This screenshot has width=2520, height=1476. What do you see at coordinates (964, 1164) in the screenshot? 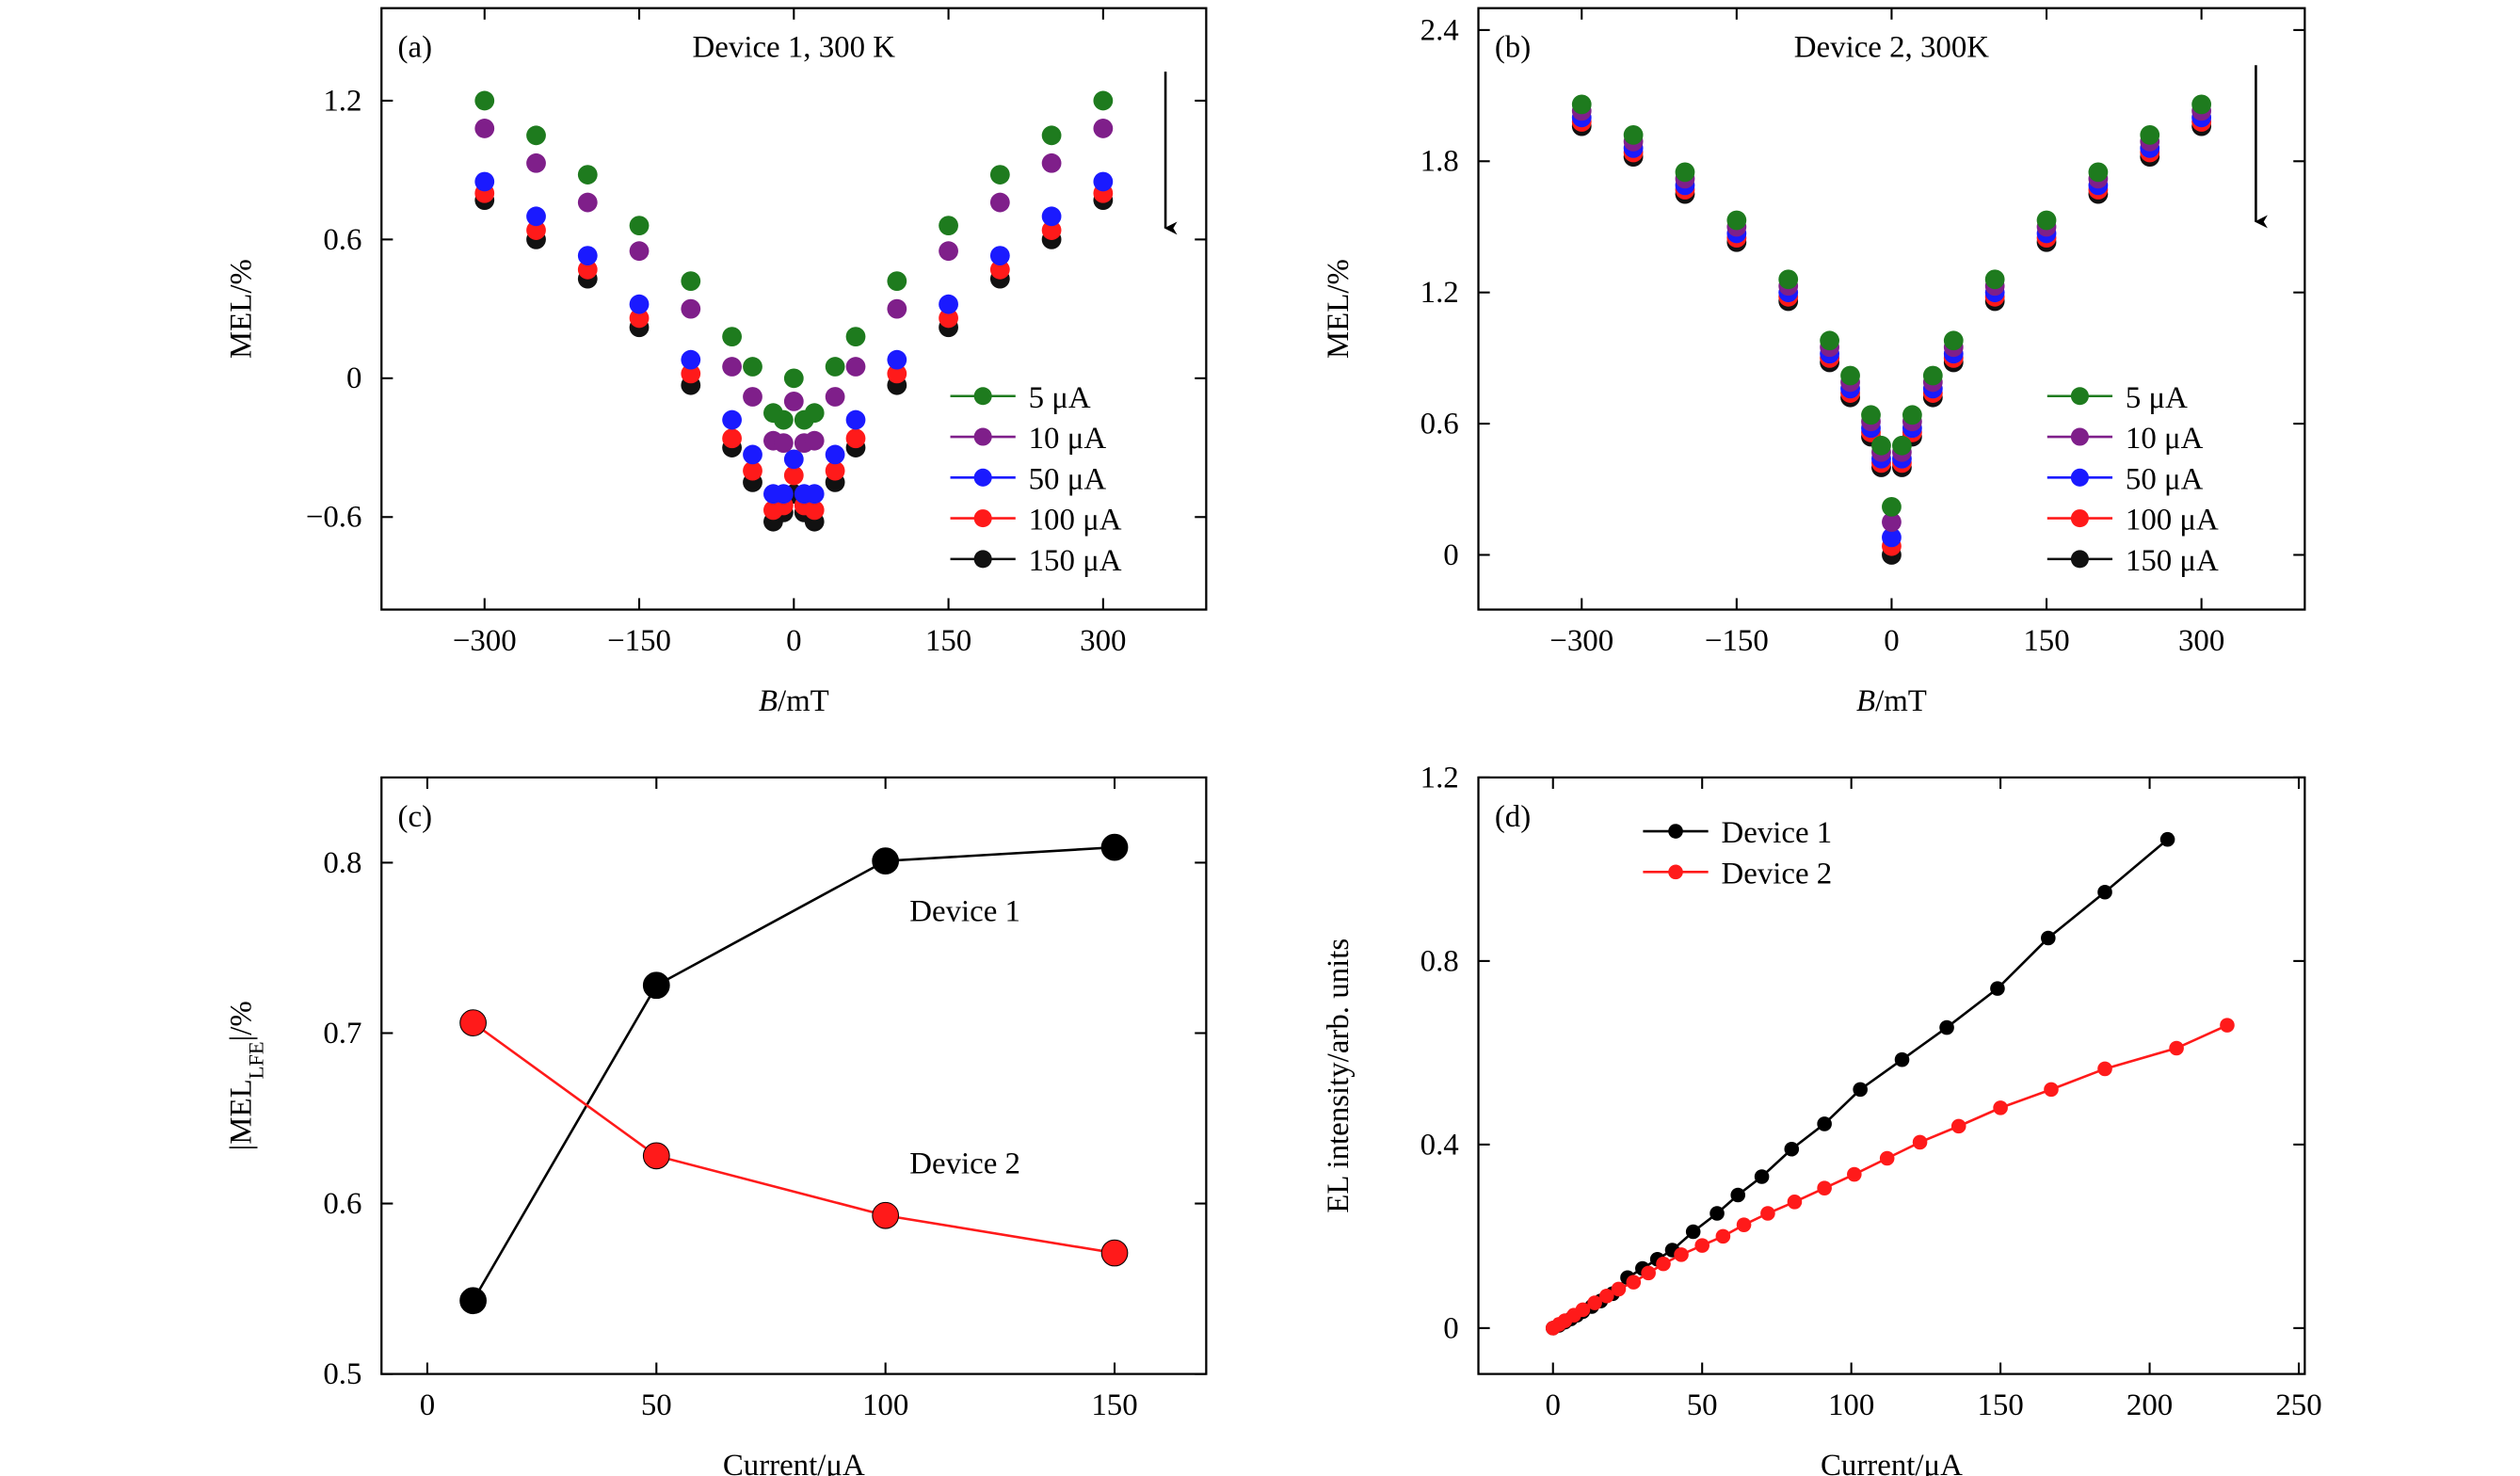
I see `annotation: Device 2` at bounding box center [964, 1164].